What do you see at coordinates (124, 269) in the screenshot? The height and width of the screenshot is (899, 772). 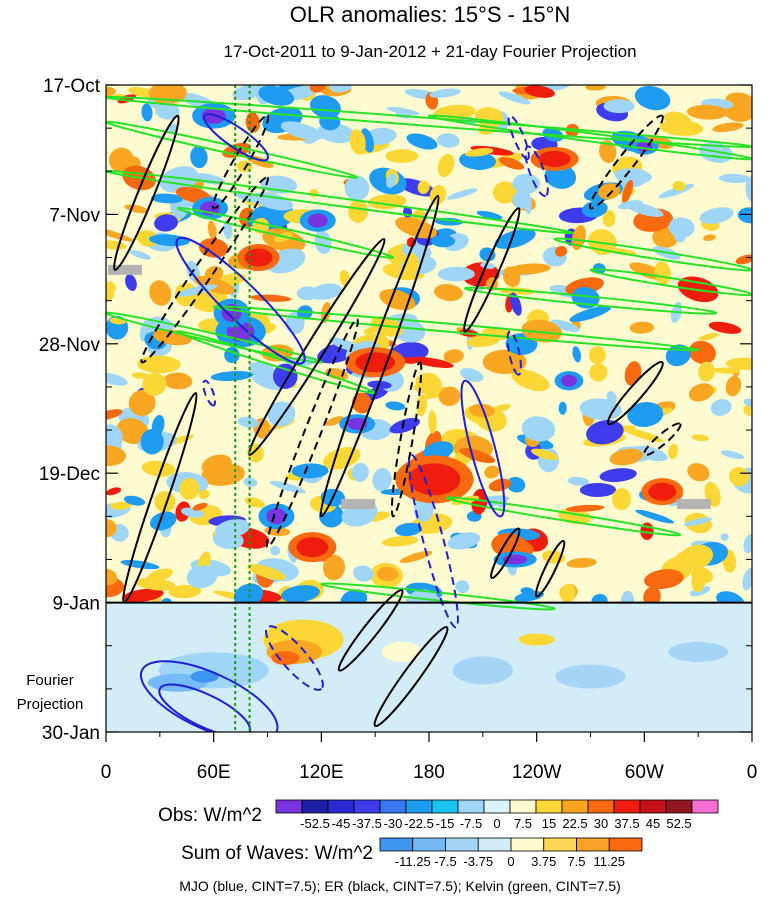 I see `missing-data-mark` at bounding box center [124, 269].